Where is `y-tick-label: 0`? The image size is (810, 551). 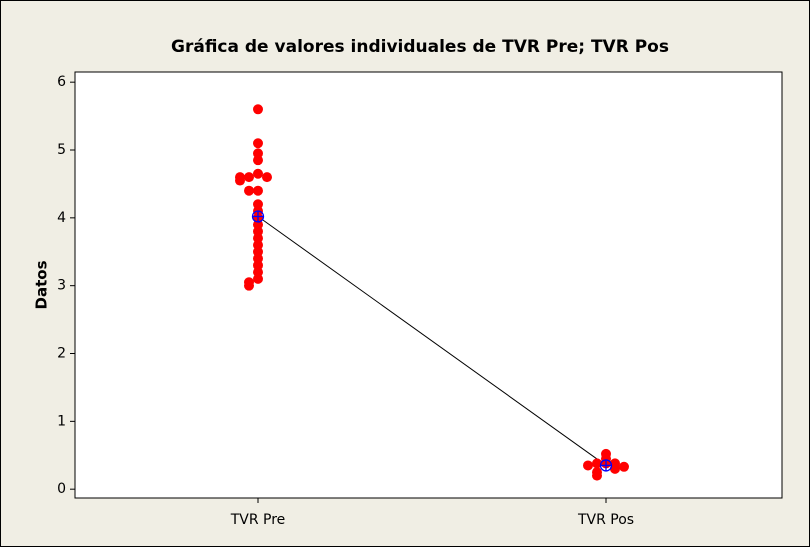
y-tick-label: 0 is located at coordinates (61, 489).